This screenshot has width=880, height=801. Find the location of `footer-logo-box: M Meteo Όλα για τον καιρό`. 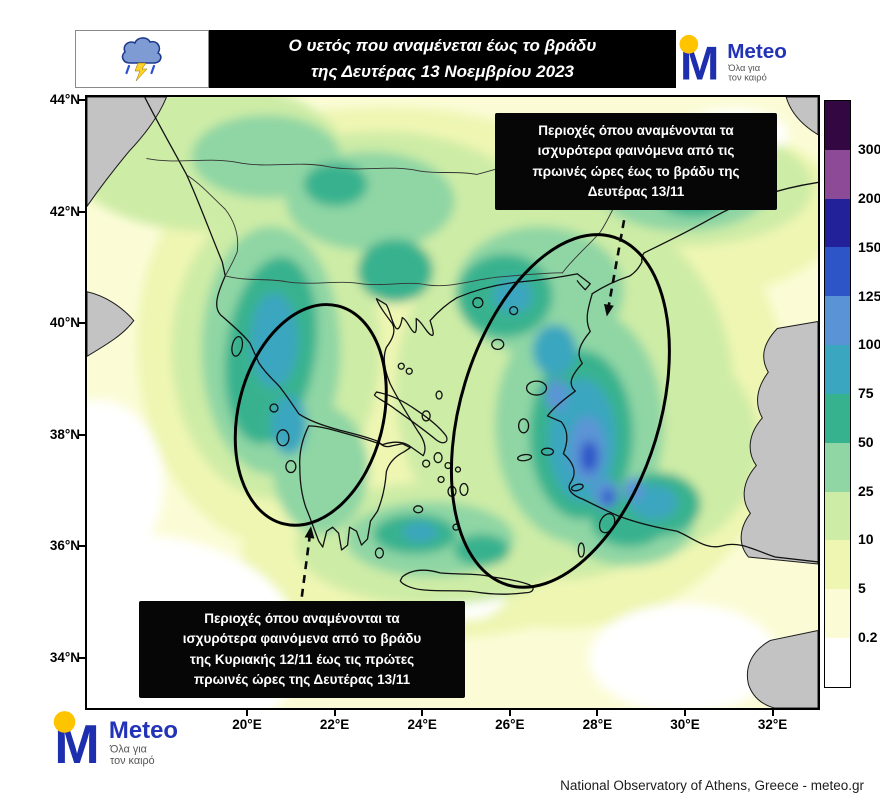

footer-logo-box: M Meteo Όλα για τον καιρό is located at coordinates (126, 741).